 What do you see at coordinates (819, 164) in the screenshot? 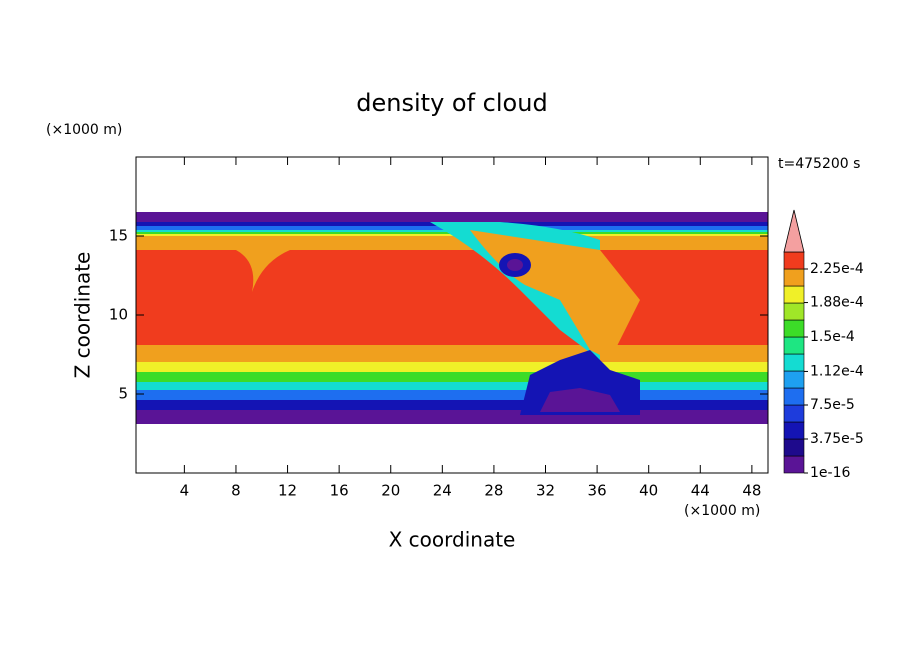
I see `annotation: t=475200 s` at bounding box center [819, 164].